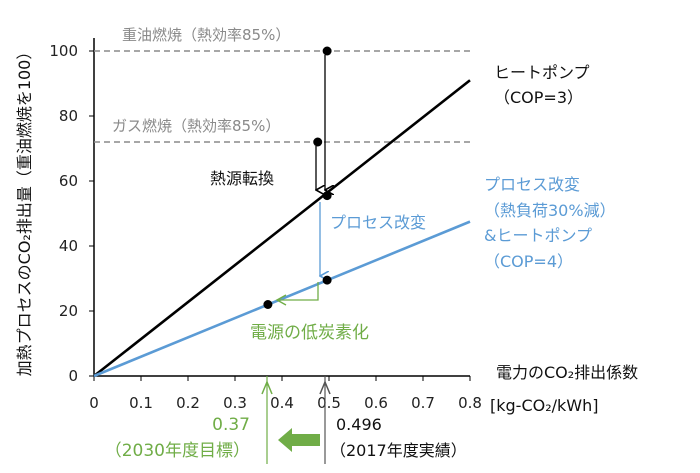 This screenshot has width=700, height=473. Describe the element at coordinates (544, 405) in the screenshot. I see `x-axis-unit: [kg-CO₂/kWh]` at that location.